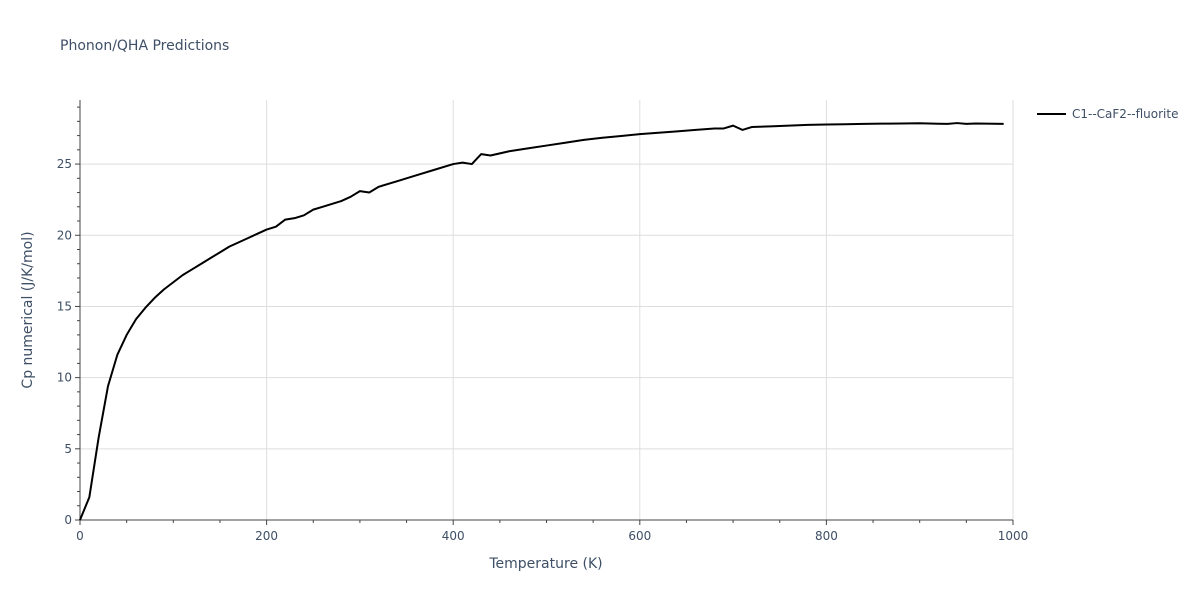 This screenshot has height=600, width=1200. Describe the element at coordinates (453, 536) in the screenshot. I see `x-tick-label: 400` at that location.